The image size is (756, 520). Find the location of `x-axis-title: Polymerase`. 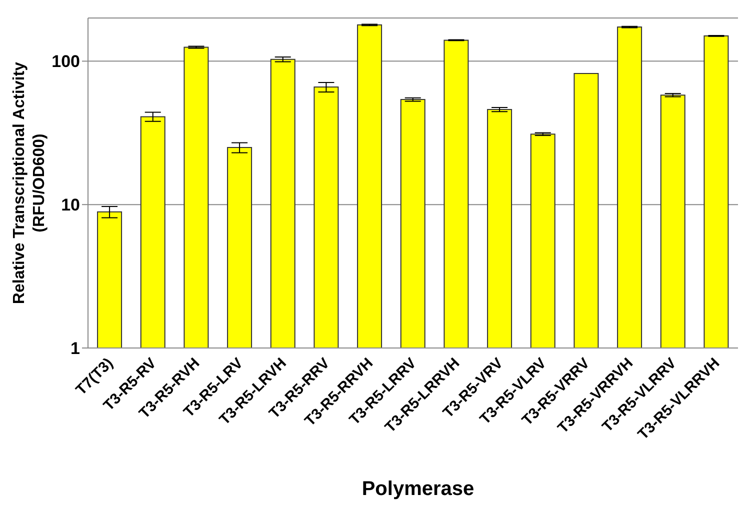

x-axis-title: Polymerase is located at coordinates (418, 489).